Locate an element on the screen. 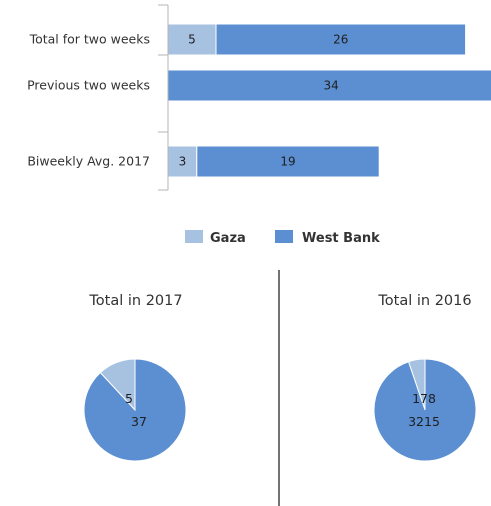  pie-title-2016: Total in 2016 is located at coordinates (424, 301).